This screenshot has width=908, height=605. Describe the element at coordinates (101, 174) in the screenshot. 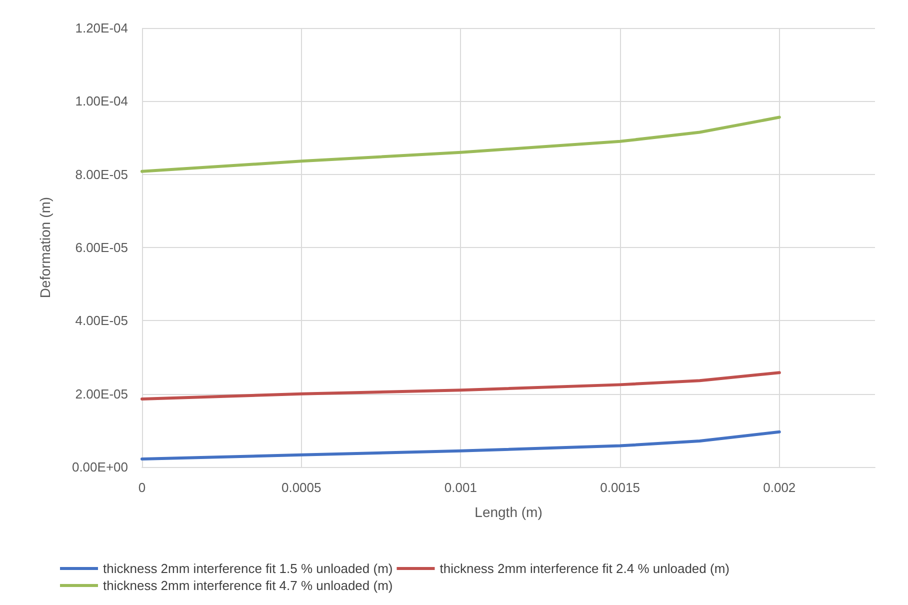

I see `y-tick-label: 8.00E-05` at that location.